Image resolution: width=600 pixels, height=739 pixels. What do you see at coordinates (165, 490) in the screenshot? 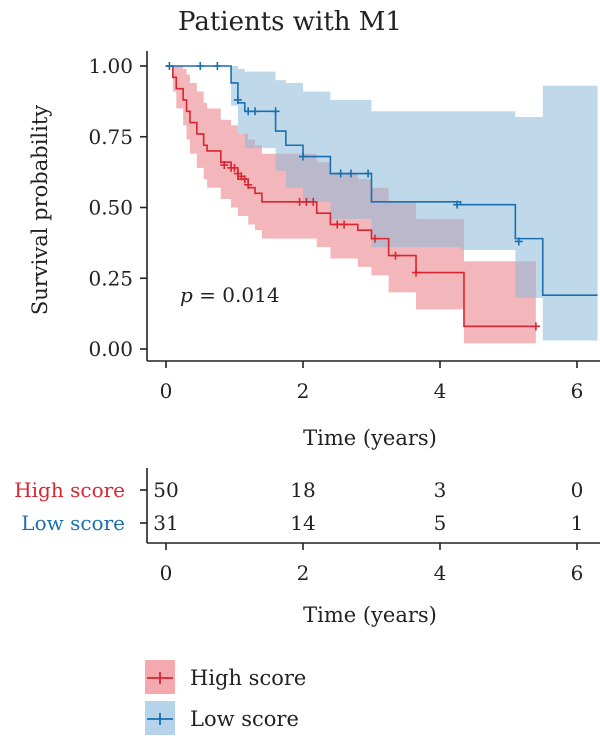
I see `risk-count-high-score: 50` at bounding box center [165, 490].